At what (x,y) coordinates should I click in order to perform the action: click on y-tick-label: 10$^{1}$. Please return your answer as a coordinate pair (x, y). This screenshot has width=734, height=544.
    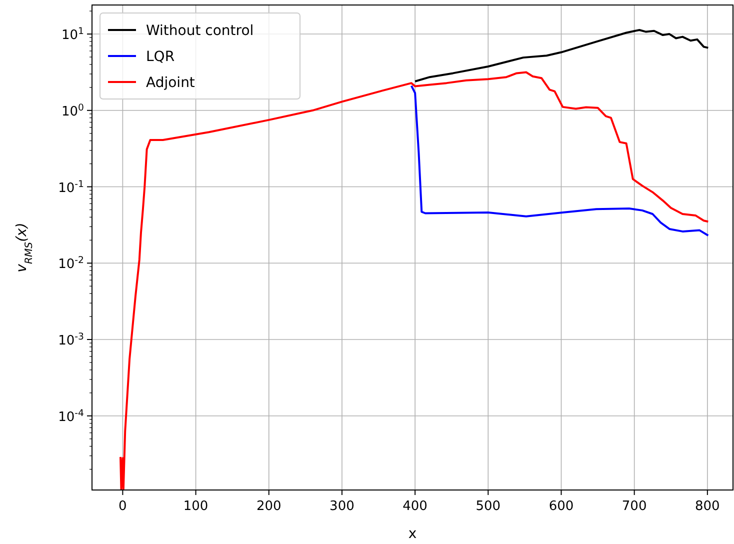
    Looking at the image, I should click on (73, 35).